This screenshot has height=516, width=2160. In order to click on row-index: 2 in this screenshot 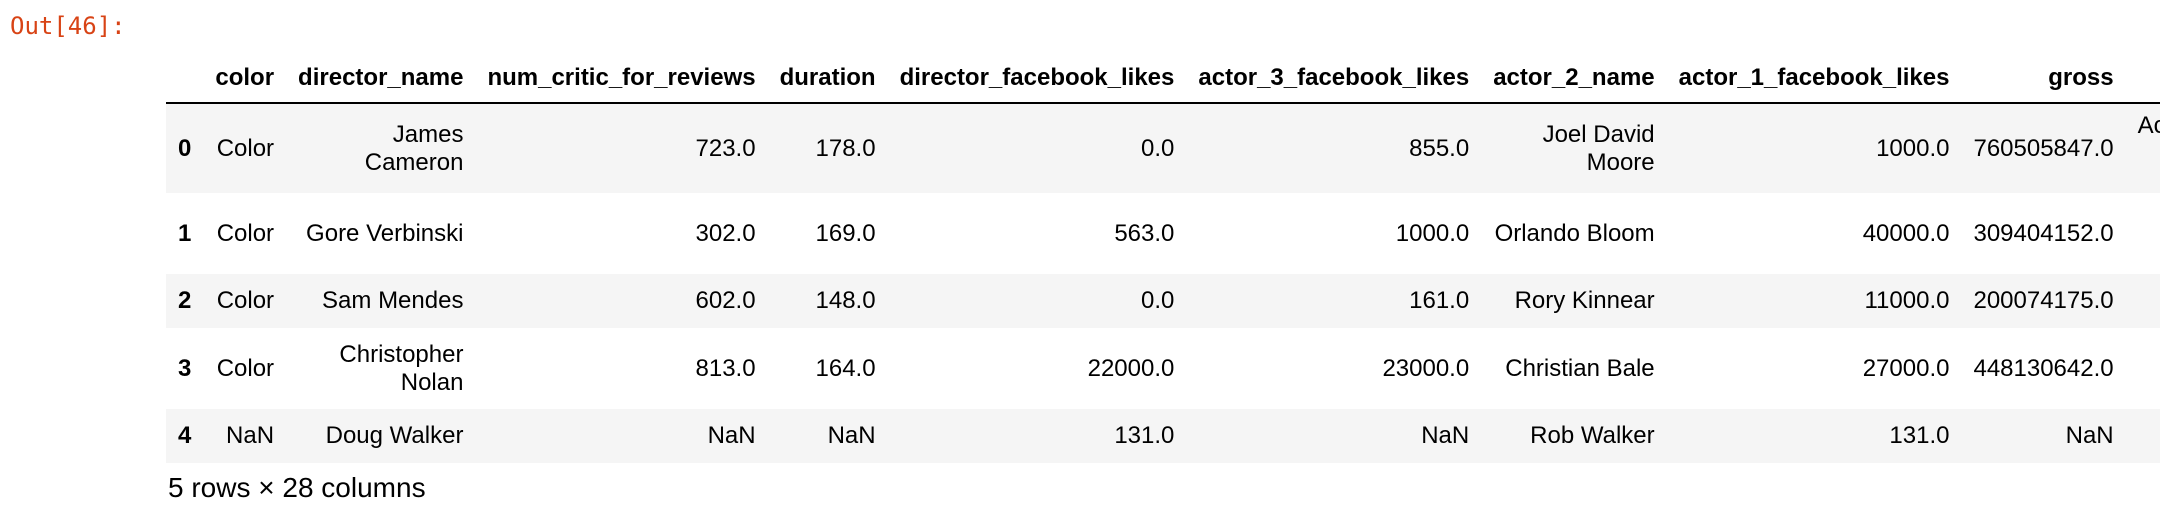, I will do `click(185, 300)`.